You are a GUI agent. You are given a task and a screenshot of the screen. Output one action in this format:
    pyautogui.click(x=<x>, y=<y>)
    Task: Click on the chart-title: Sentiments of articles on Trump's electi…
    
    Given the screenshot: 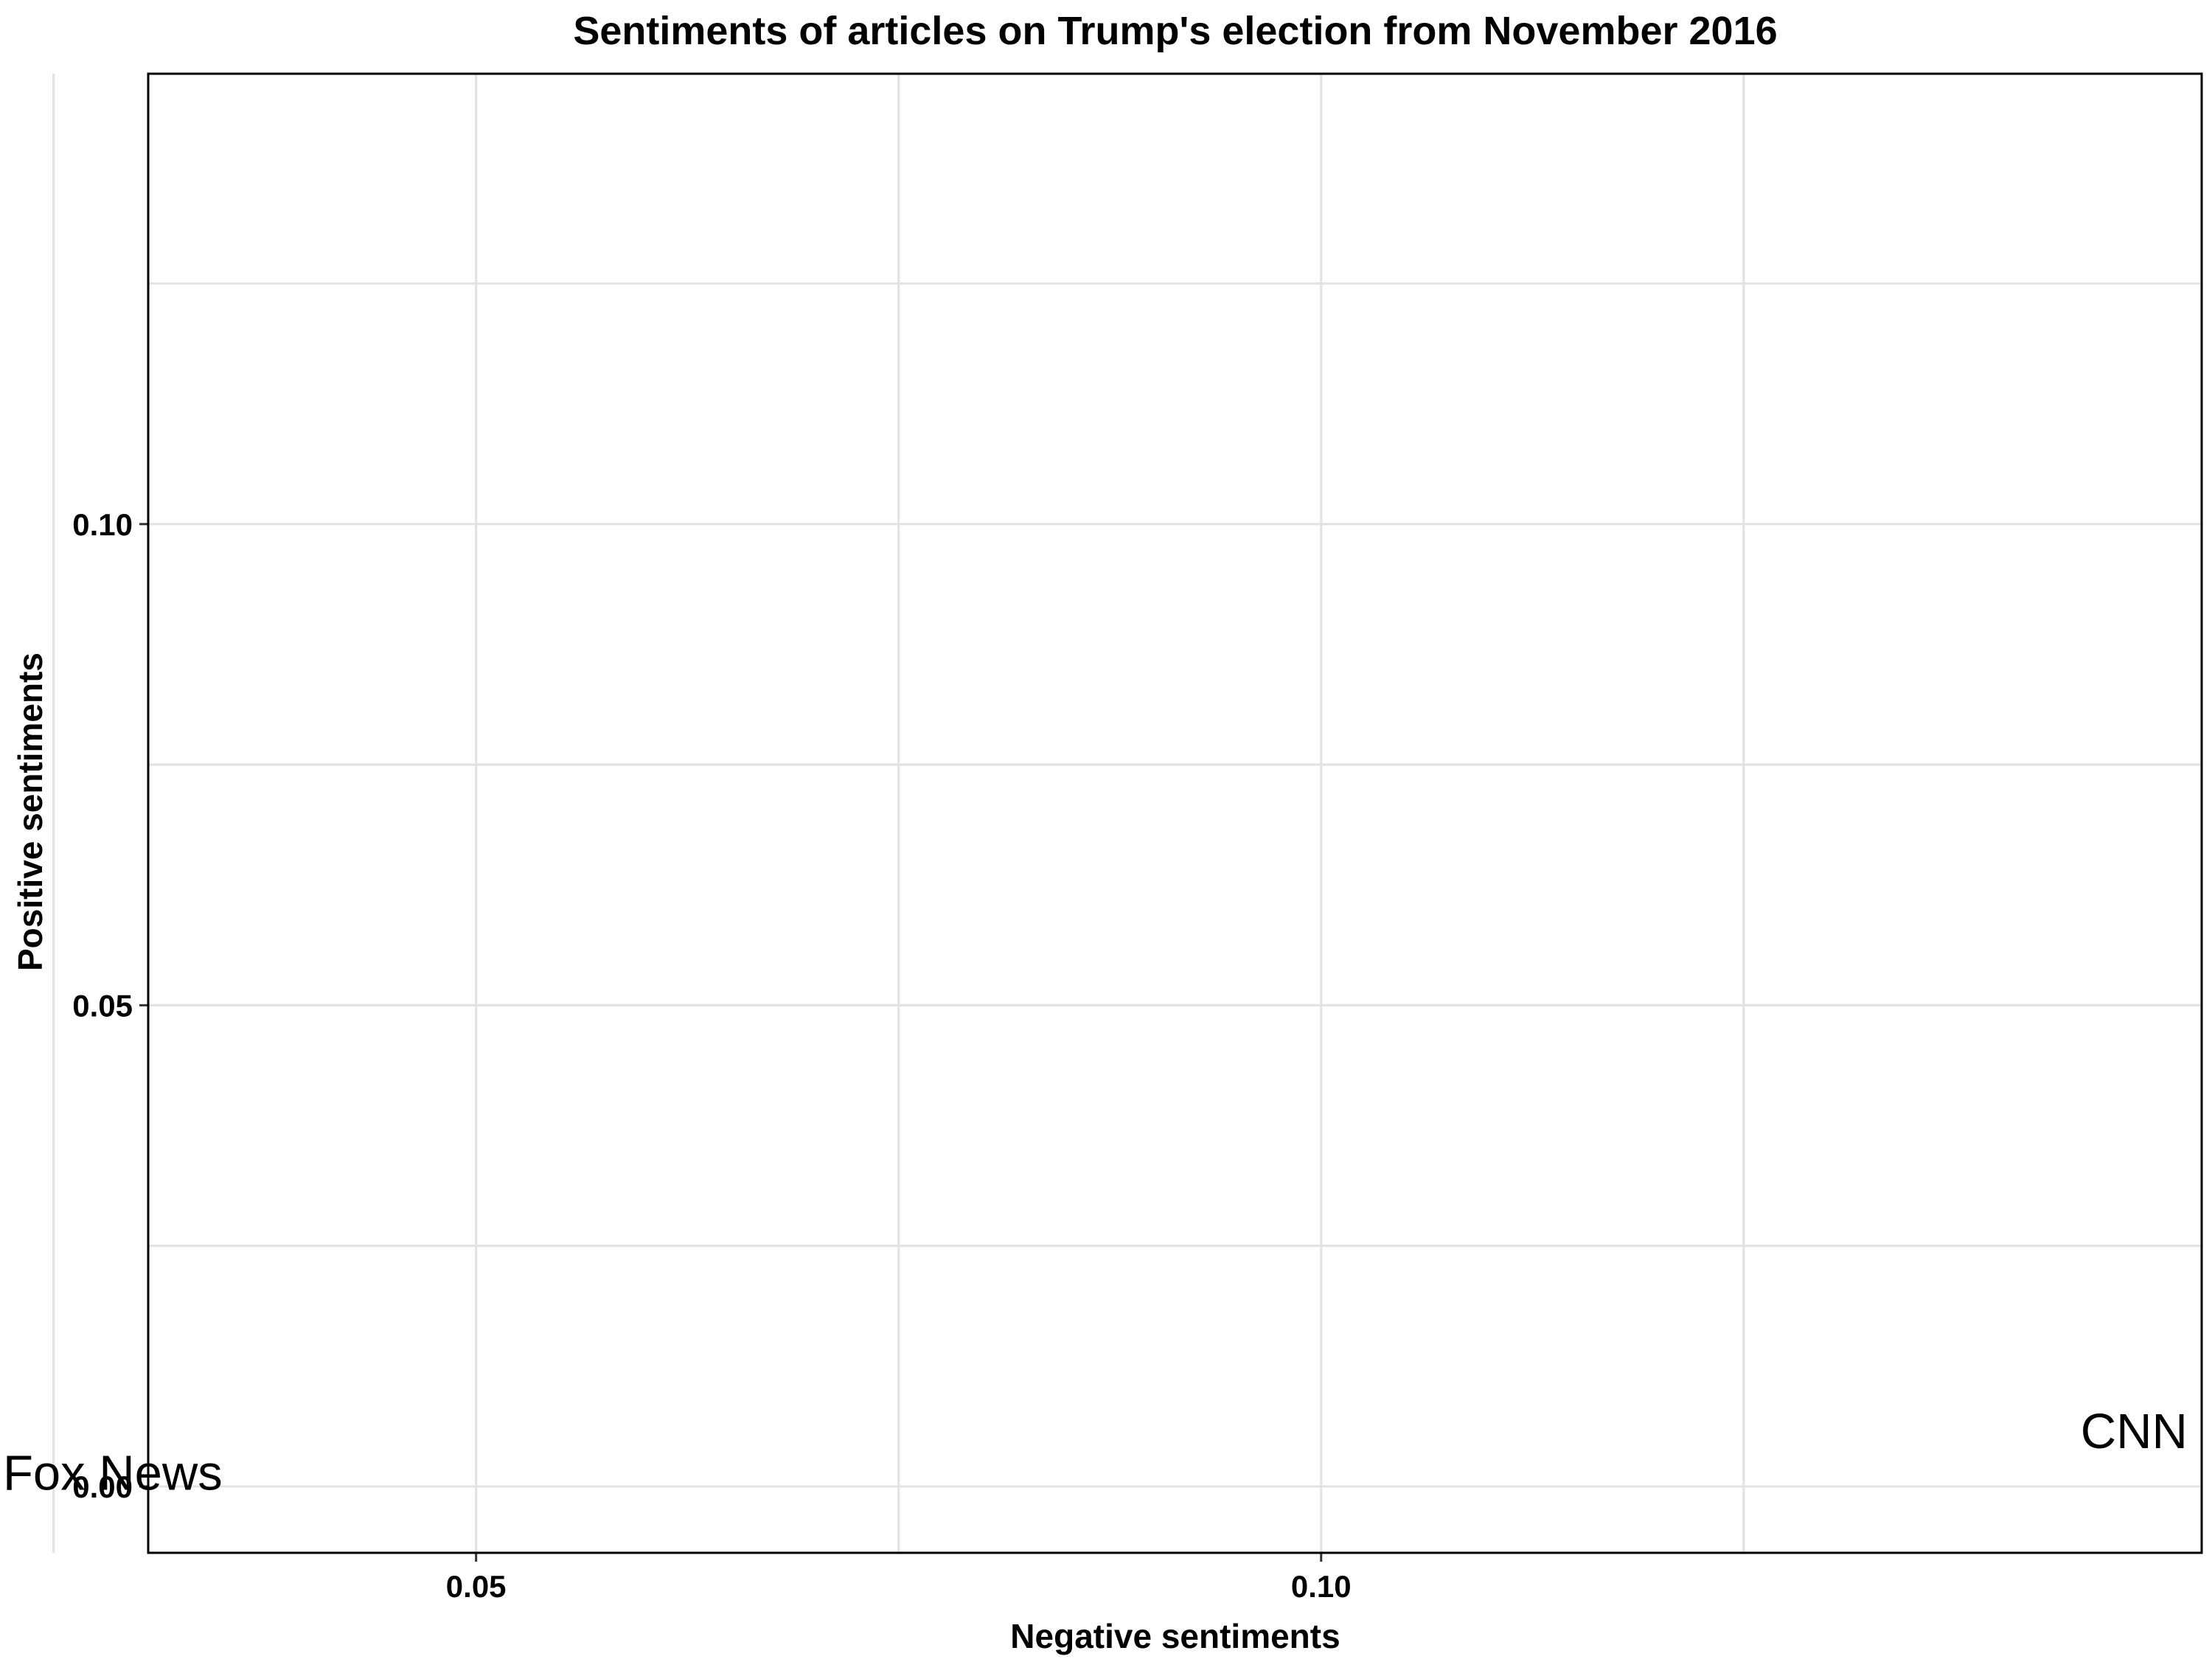 What is the action you would take?
    pyautogui.click(x=1175, y=31)
    